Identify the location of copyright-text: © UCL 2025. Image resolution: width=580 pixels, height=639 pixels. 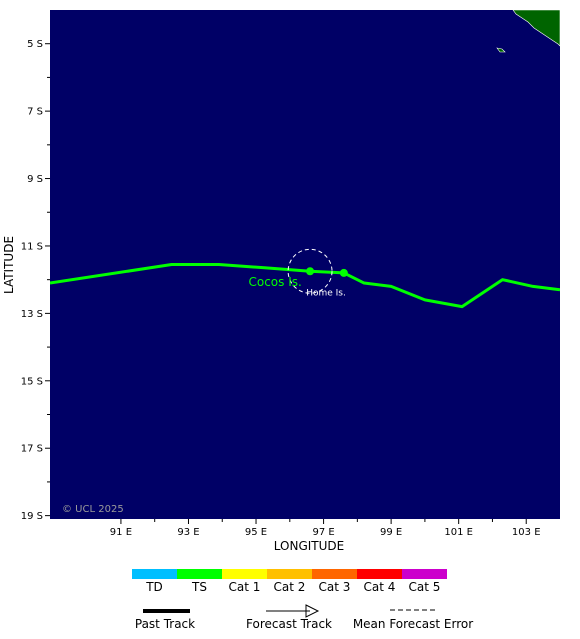
(93, 509).